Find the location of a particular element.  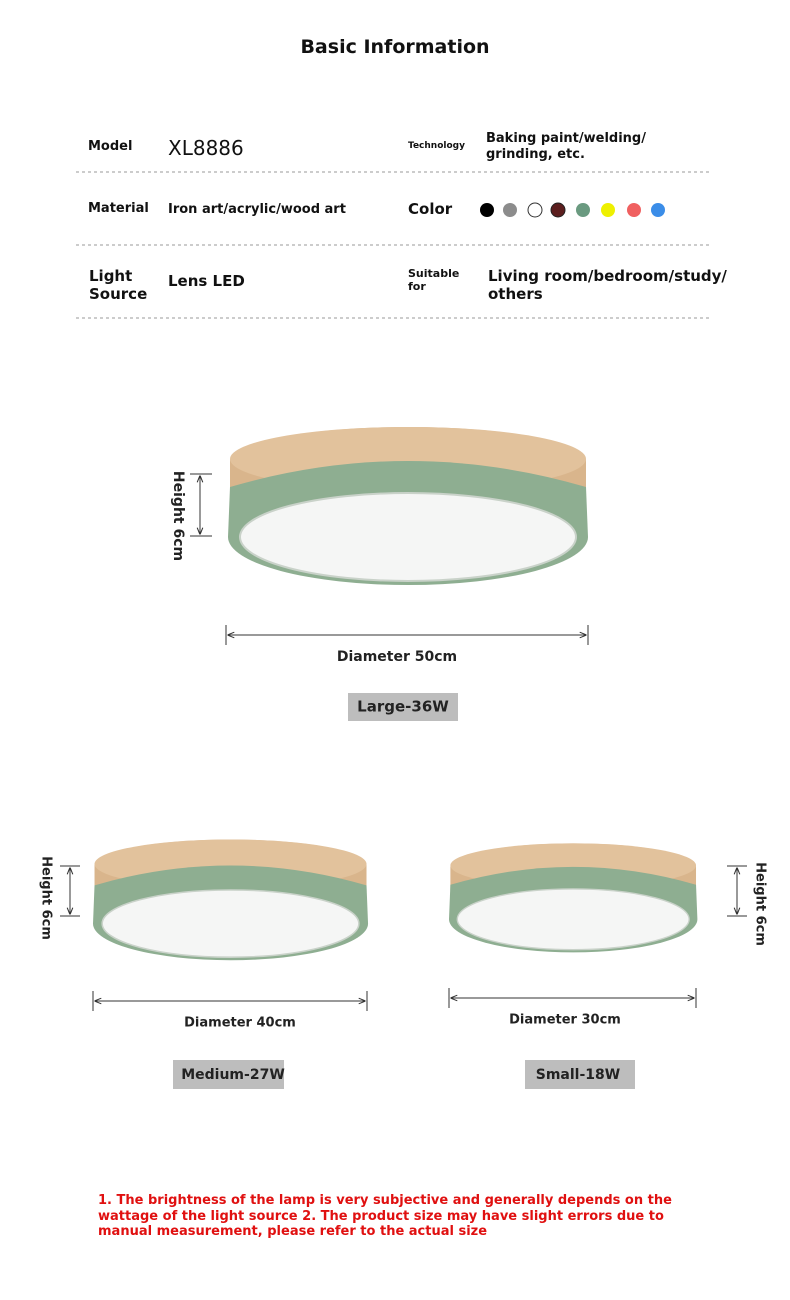

spec-label: Model is located at coordinates (110, 146).